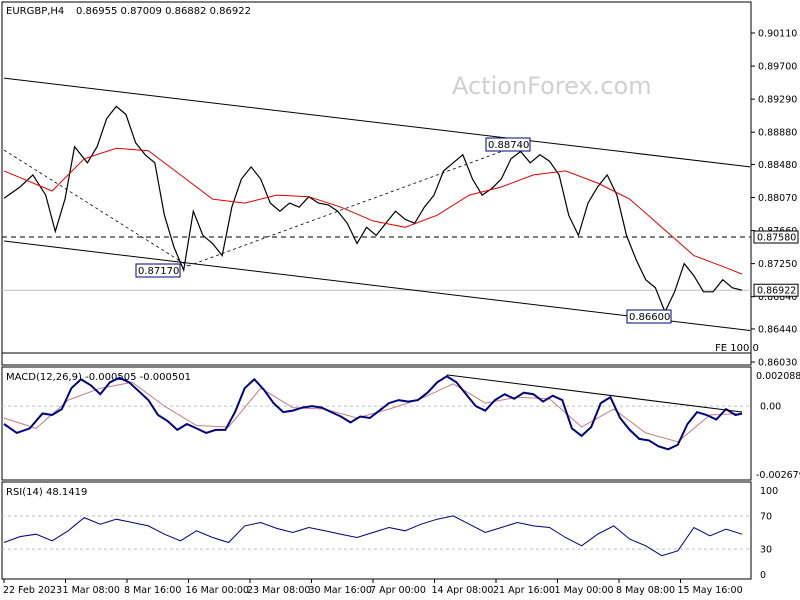 This screenshot has width=800, height=600. What do you see at coordinates (777, 67) in the screenshot?
I see `price-tick-label: 0.89700` at bounding box center [777, 67].